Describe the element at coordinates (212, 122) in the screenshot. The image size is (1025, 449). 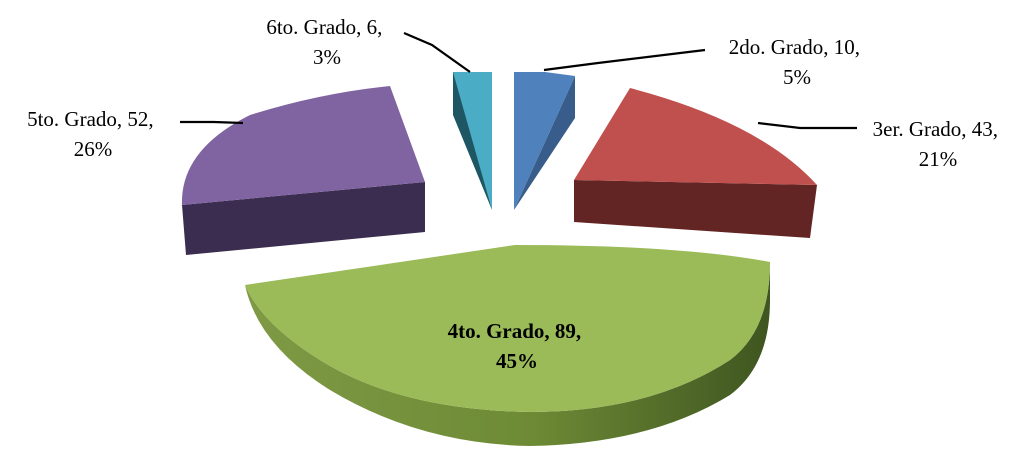
I see `leader-line-5to-grado` at that location.